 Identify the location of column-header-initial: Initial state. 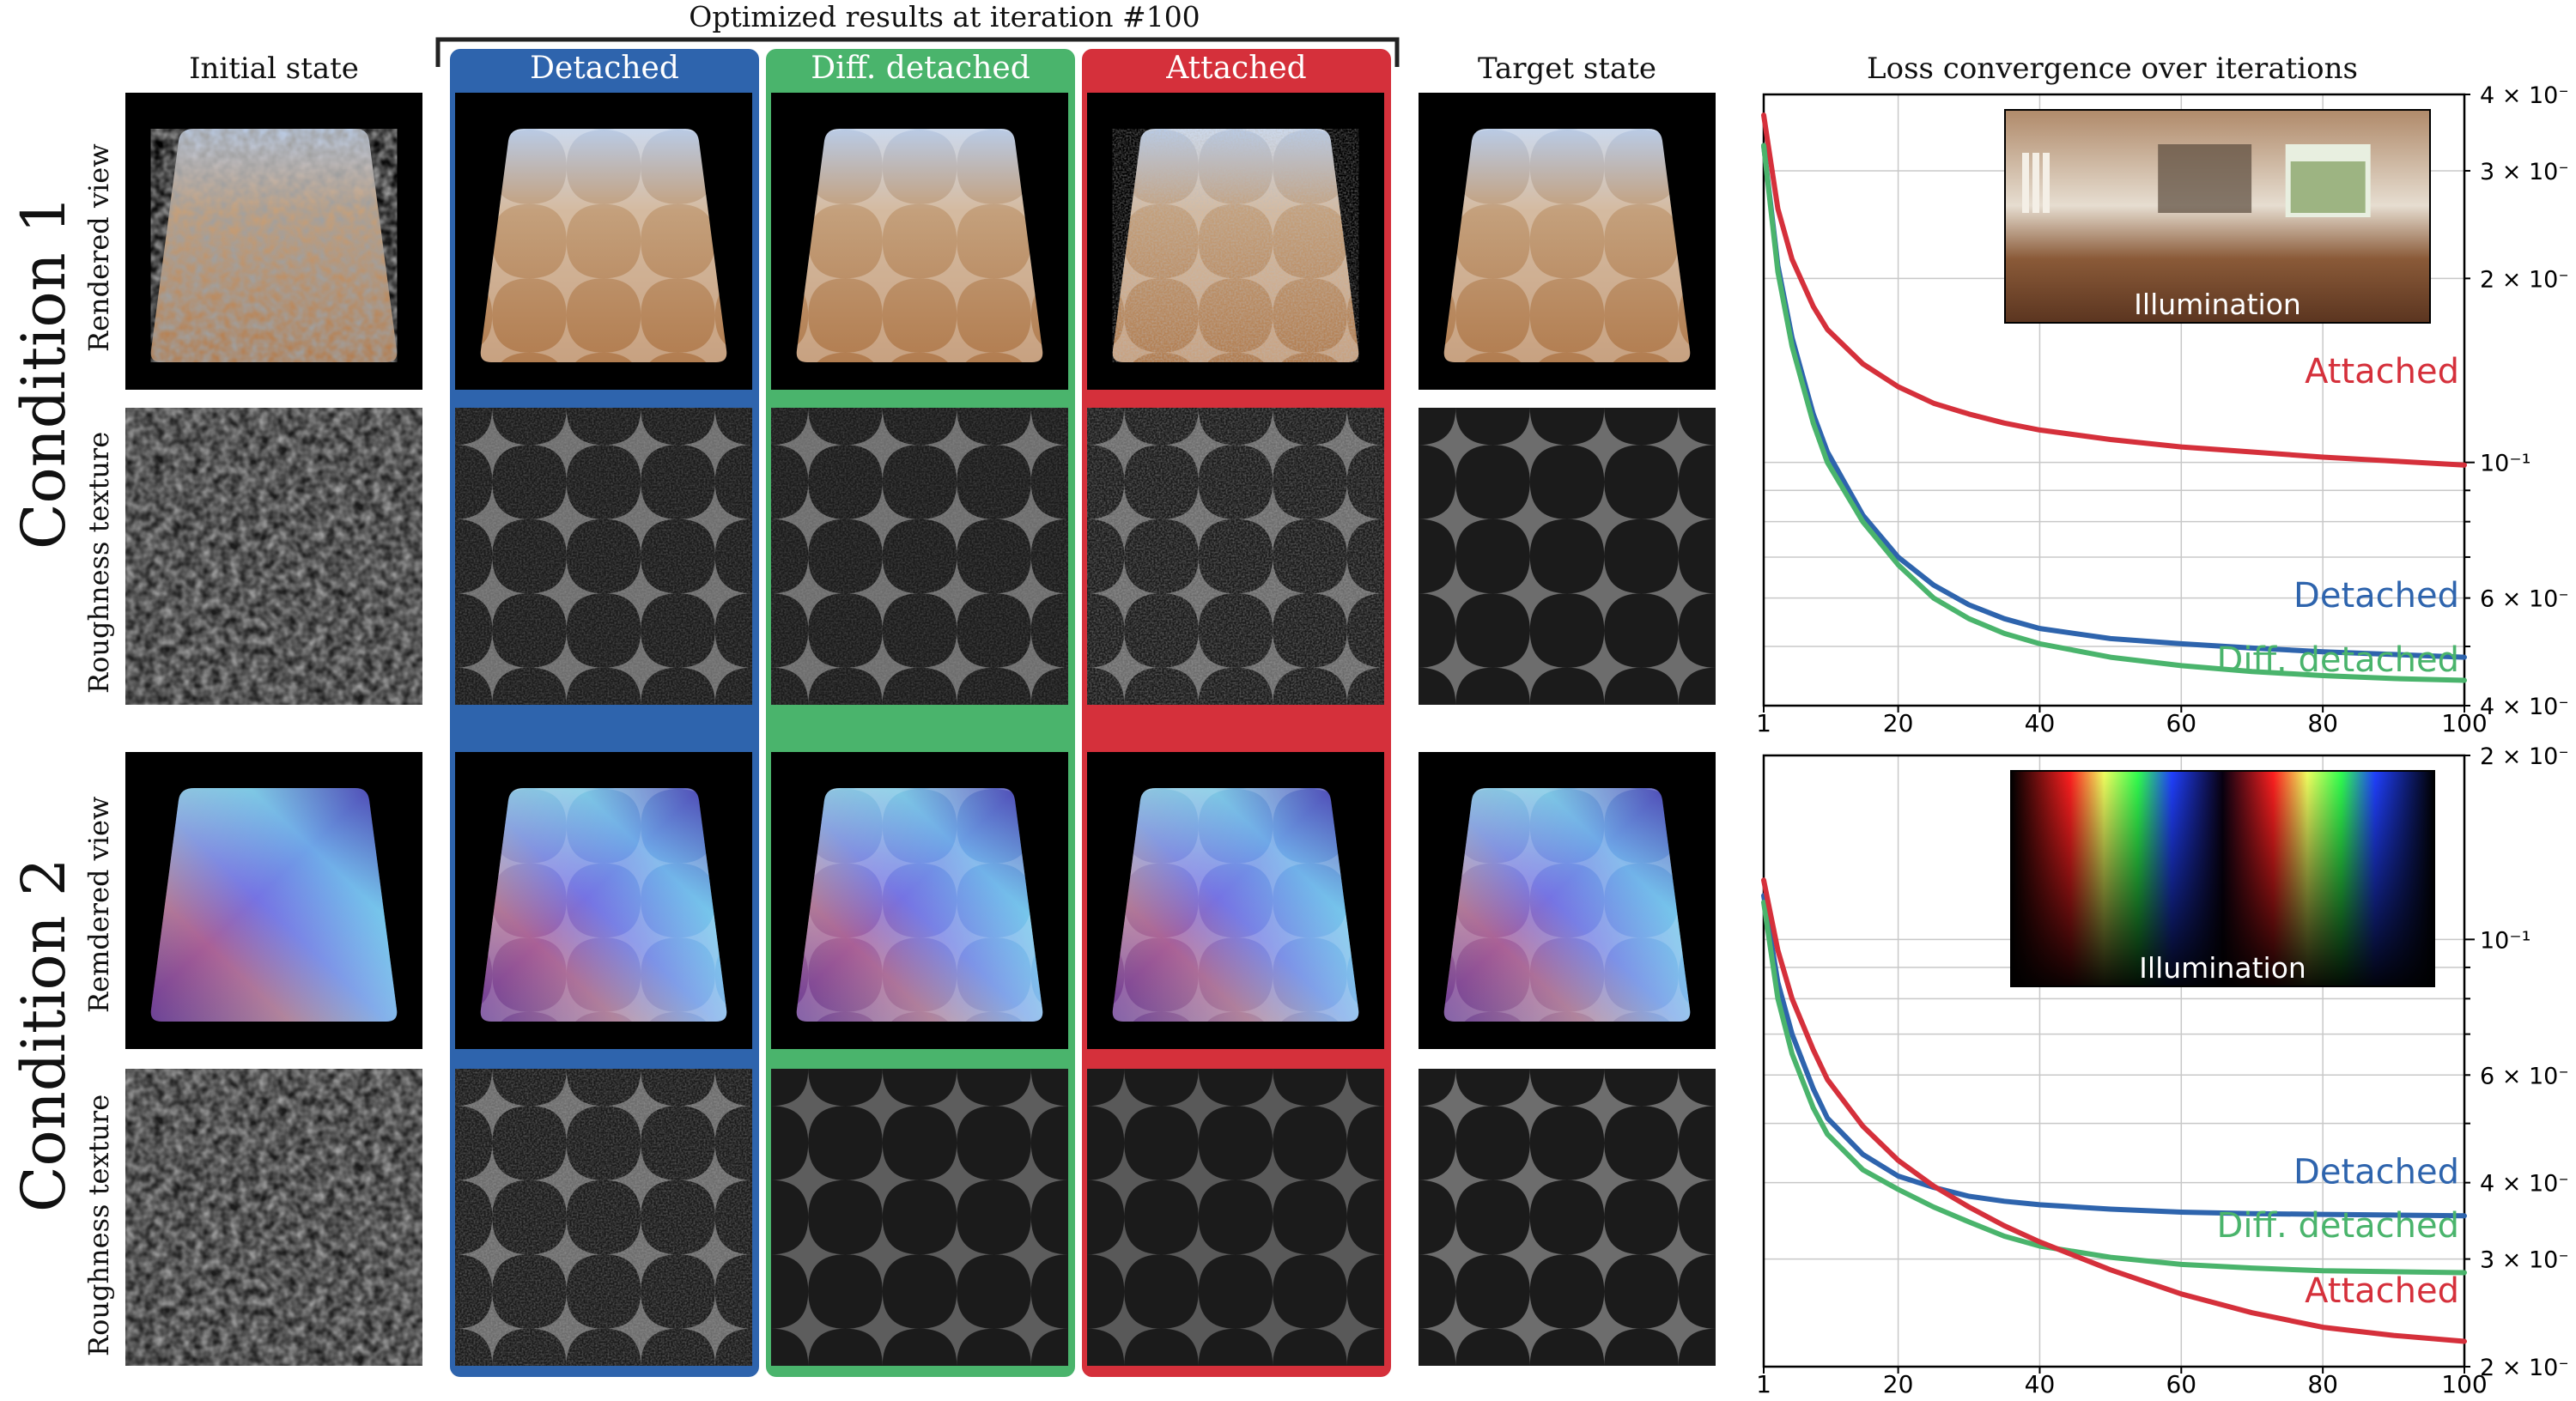
(274, 69).